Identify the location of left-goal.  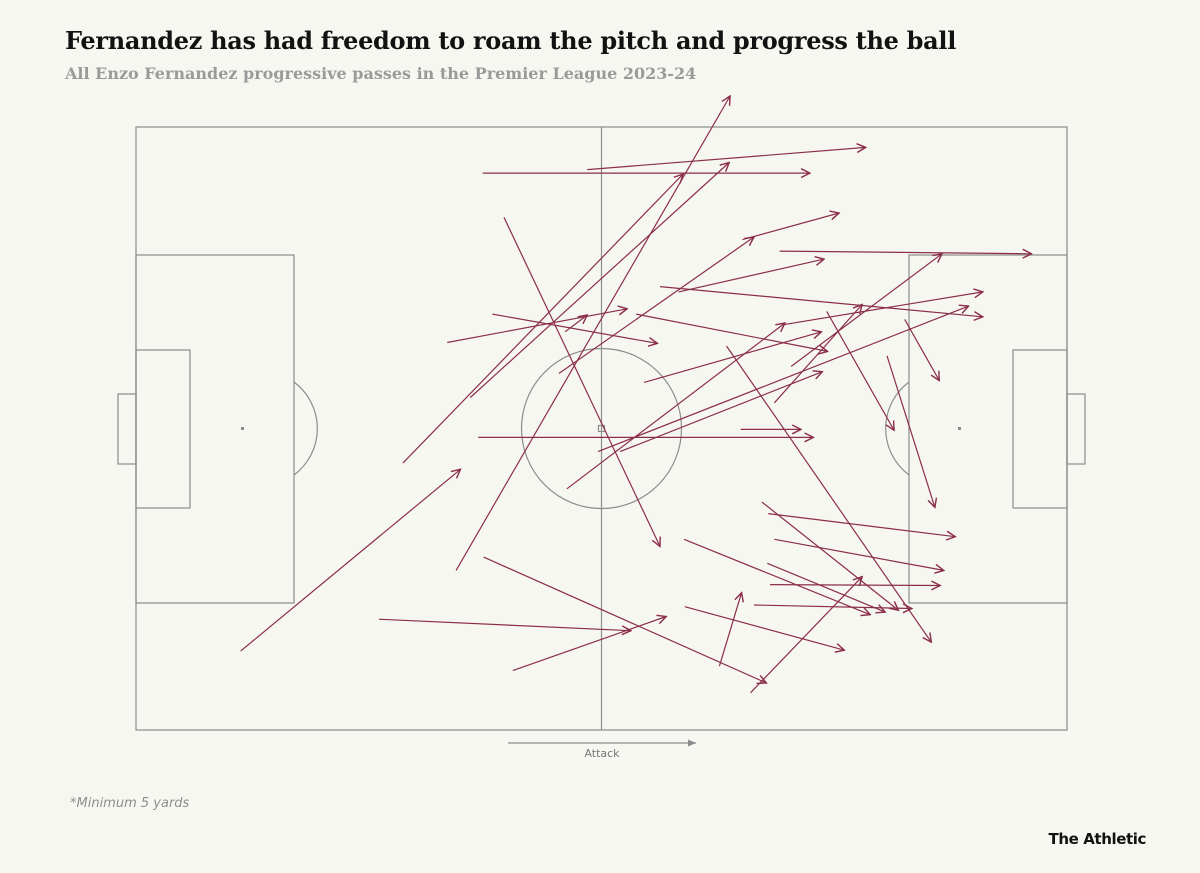
(127, 429).